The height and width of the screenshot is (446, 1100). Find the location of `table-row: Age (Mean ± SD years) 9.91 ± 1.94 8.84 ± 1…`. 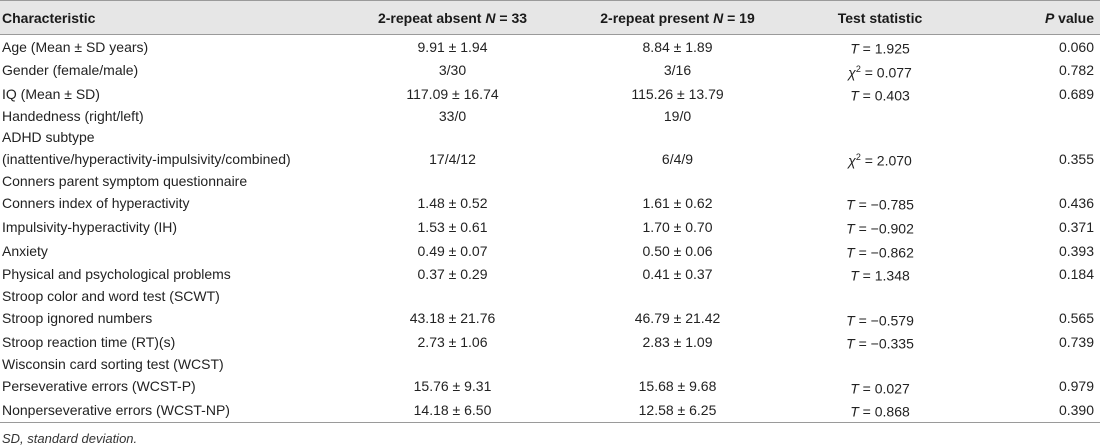

table-row: Age (Mean ± SD years) 9.91 ± 1.94 8.84 ± 1… is located at coordinates (550, 47).